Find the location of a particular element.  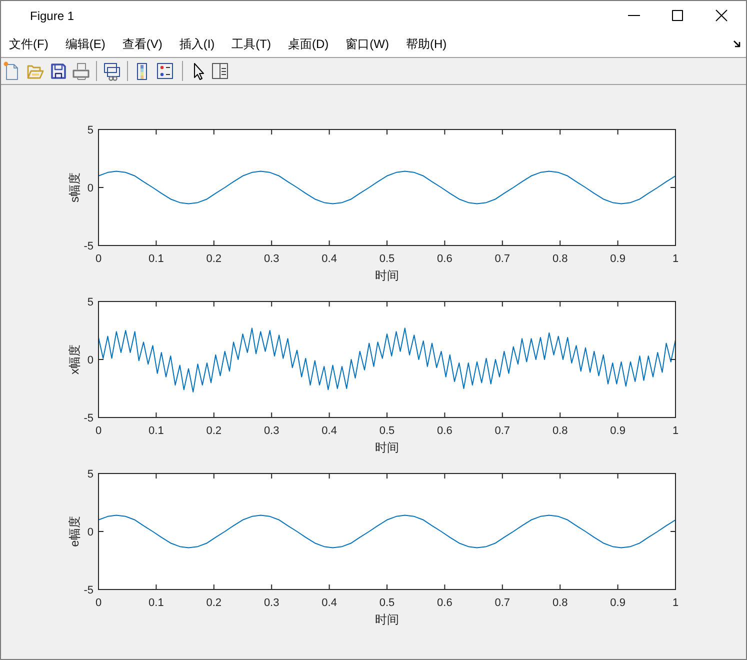

text: 编辑(E) is located at coordinates (85, 44).